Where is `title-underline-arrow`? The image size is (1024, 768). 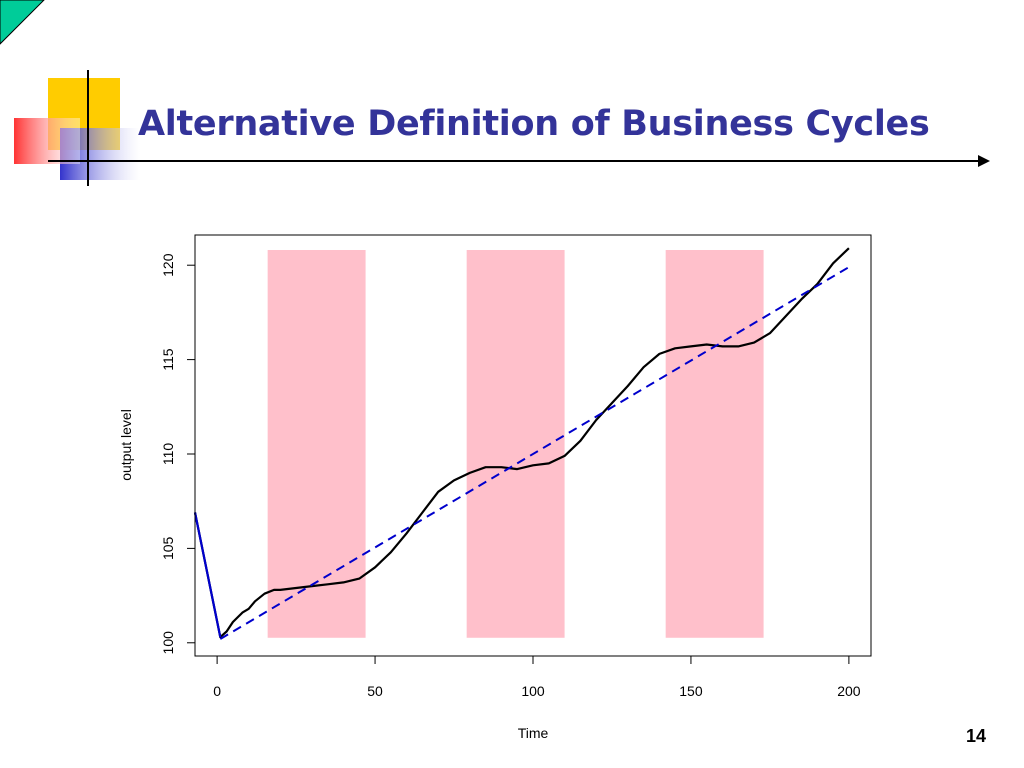 title-underline-arrow is located at coordinates (519, 161).